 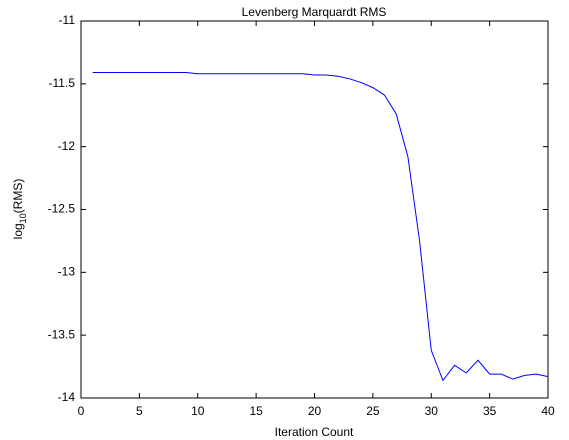 I want to click on y-tick-label: -11, so click(x=67, y=20).